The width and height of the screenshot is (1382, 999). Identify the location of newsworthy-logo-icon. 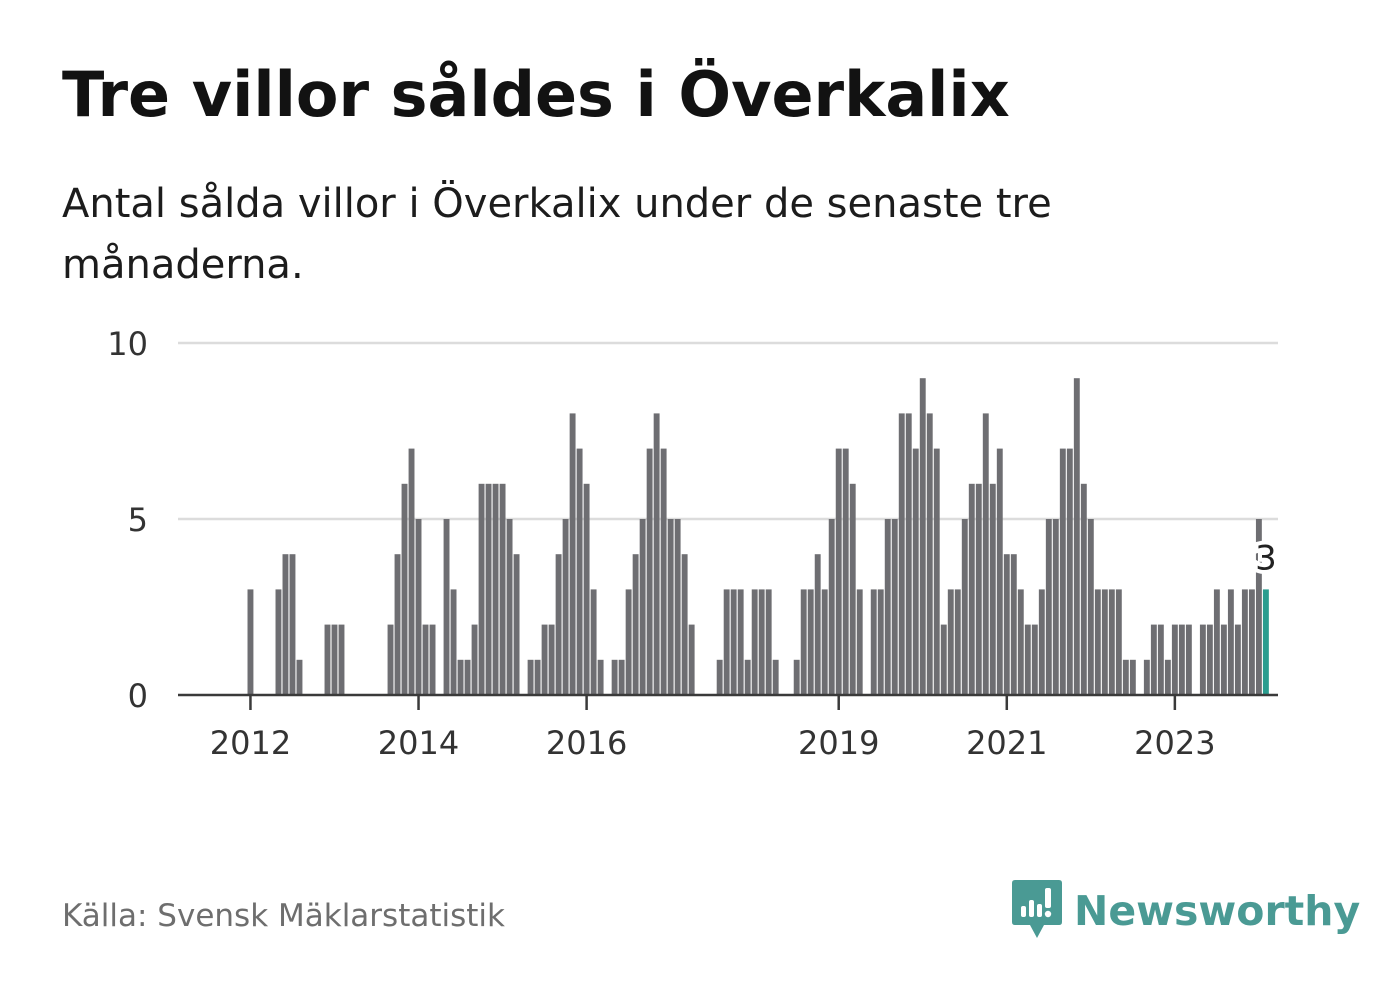
(1037, 909).